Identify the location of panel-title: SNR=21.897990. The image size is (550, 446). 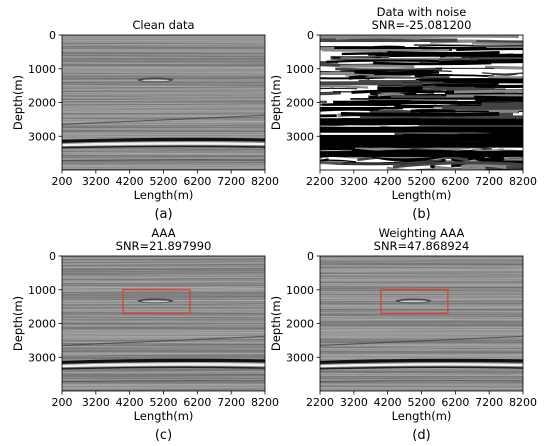
(164, 246).